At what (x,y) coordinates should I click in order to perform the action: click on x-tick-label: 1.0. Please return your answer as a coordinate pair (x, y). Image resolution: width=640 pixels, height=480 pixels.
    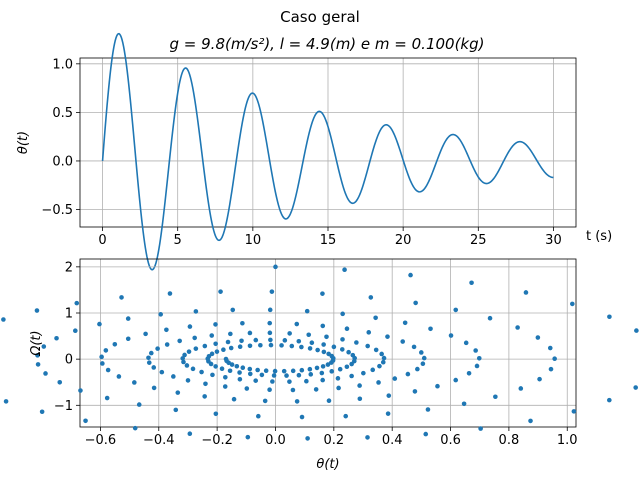
    Looking at the image, I should click on (567, 440).